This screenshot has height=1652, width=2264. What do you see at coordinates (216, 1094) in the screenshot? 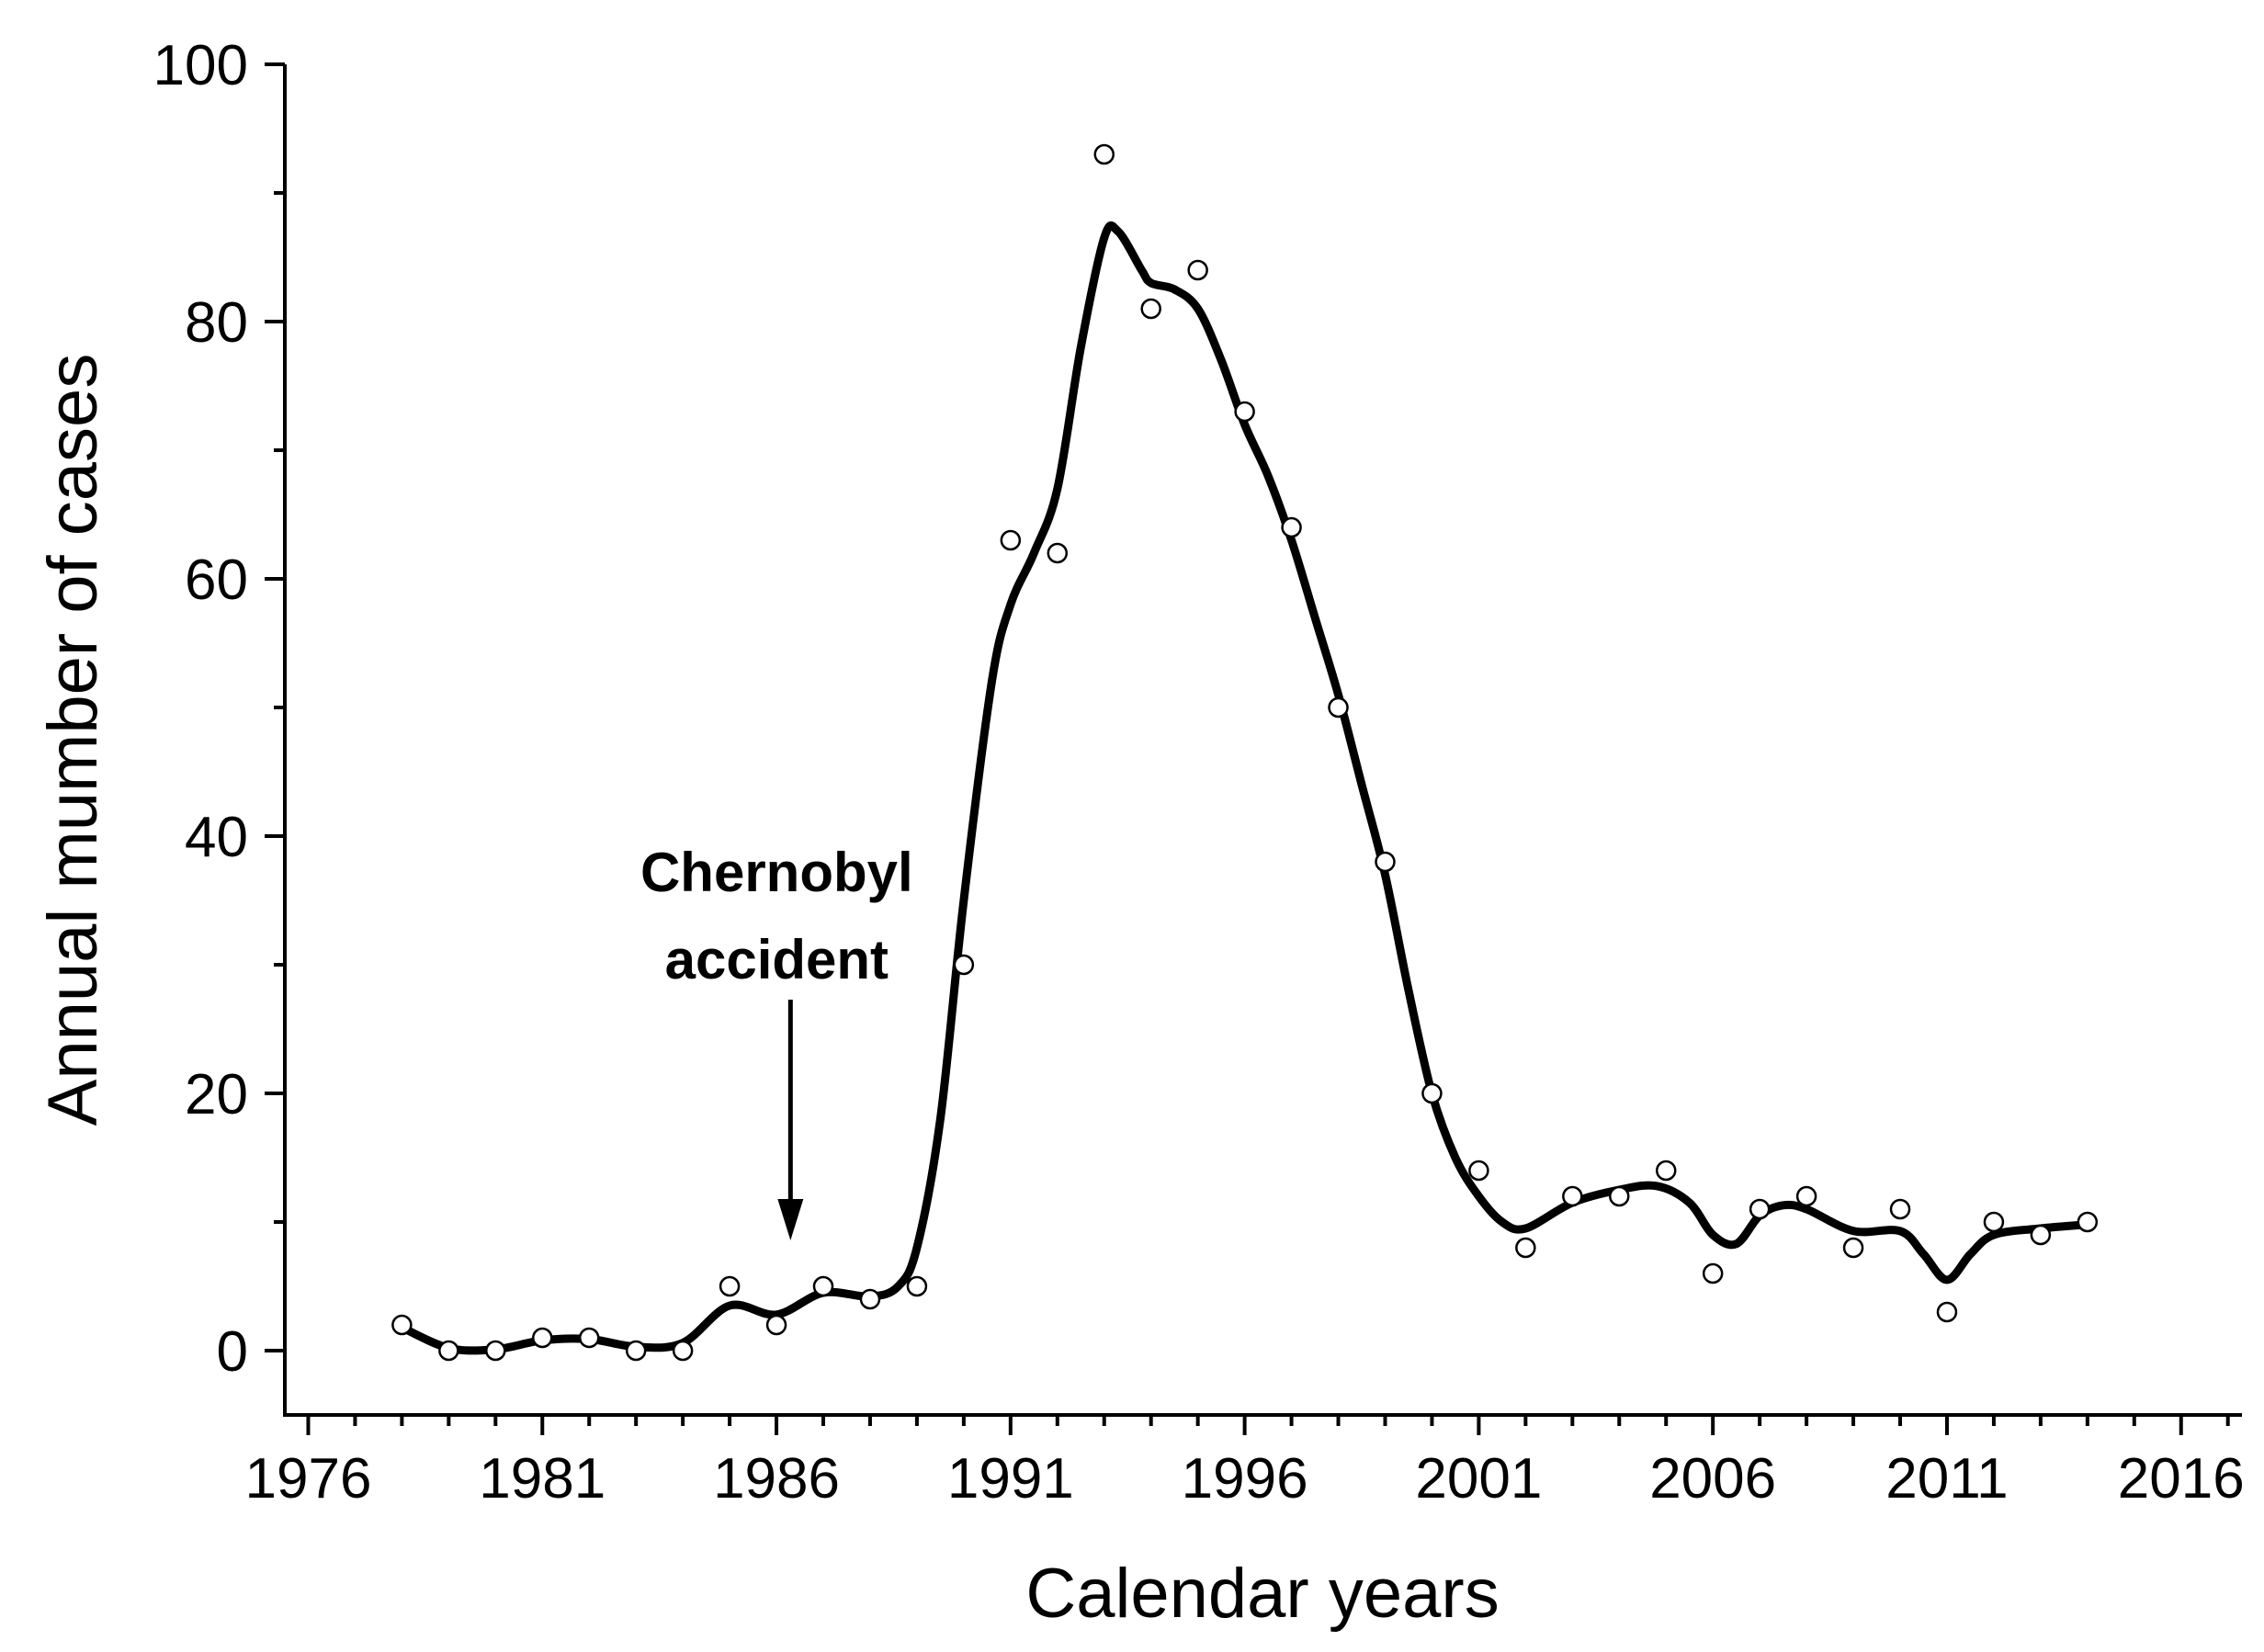
I see `y-tick-label: 20` at bounding box center [216, 1094].